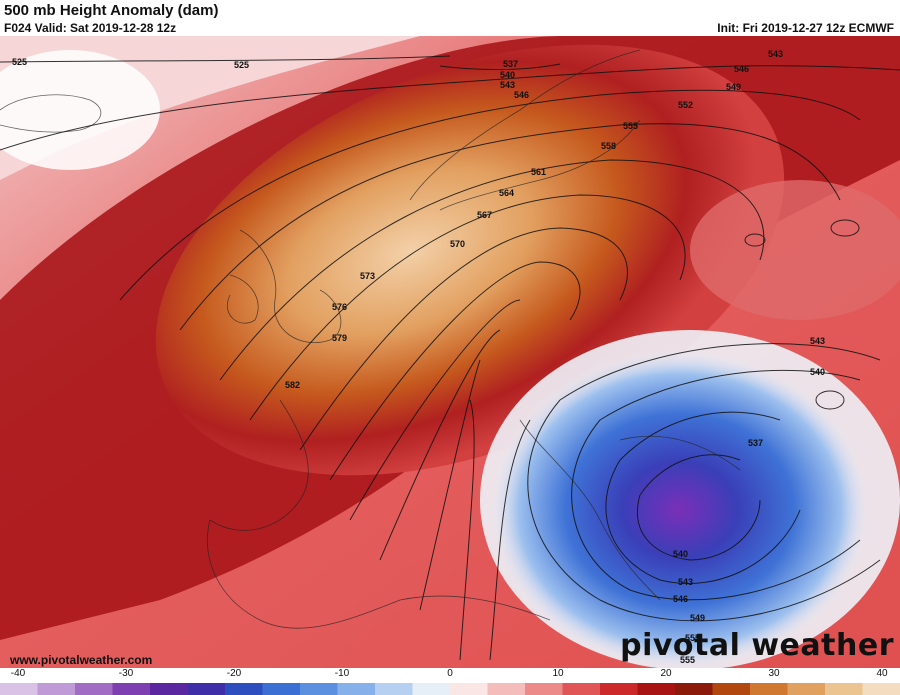 The height and width of the screenshot is (695, 900). Describe the element at coordinates (558, 673) in the screenshot. I see `colorbar-tick-label: 10` at that location.